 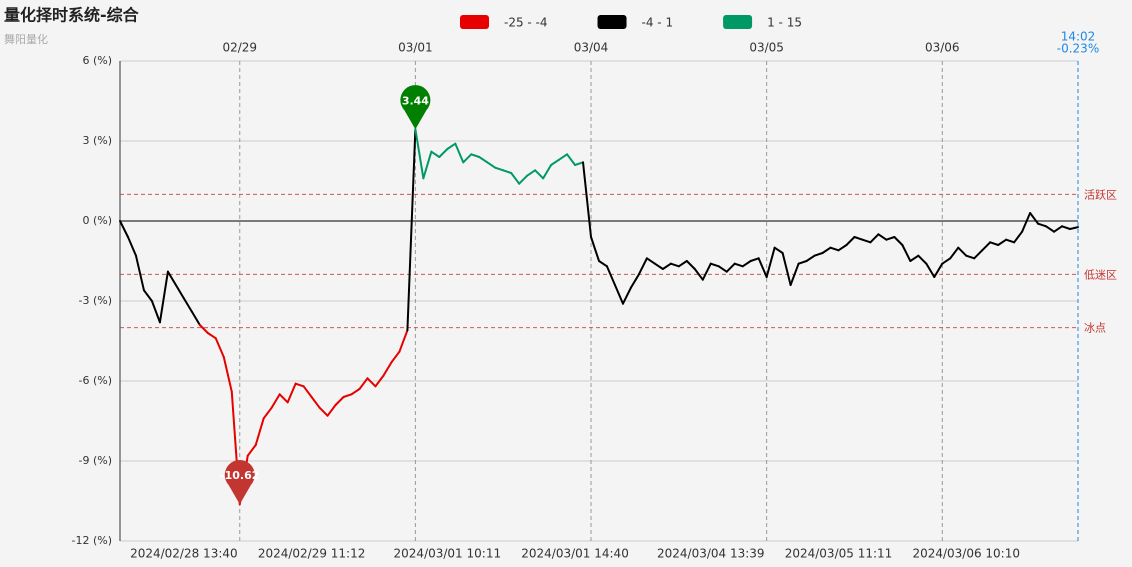 What do you see at coordinates (96, 300) in the screenshot?
I see `y-tick-label: -3 (%)` at bounding box center [96, 300].